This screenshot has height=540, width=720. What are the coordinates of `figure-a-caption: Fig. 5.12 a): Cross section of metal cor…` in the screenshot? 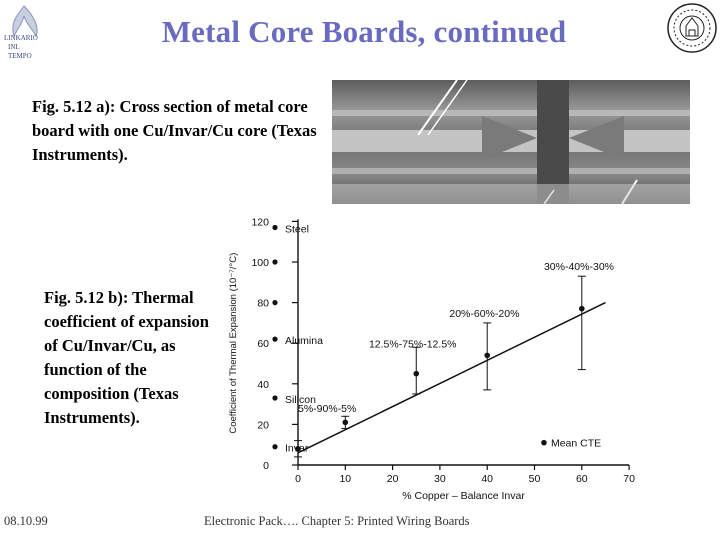 It's located at (174, 130).